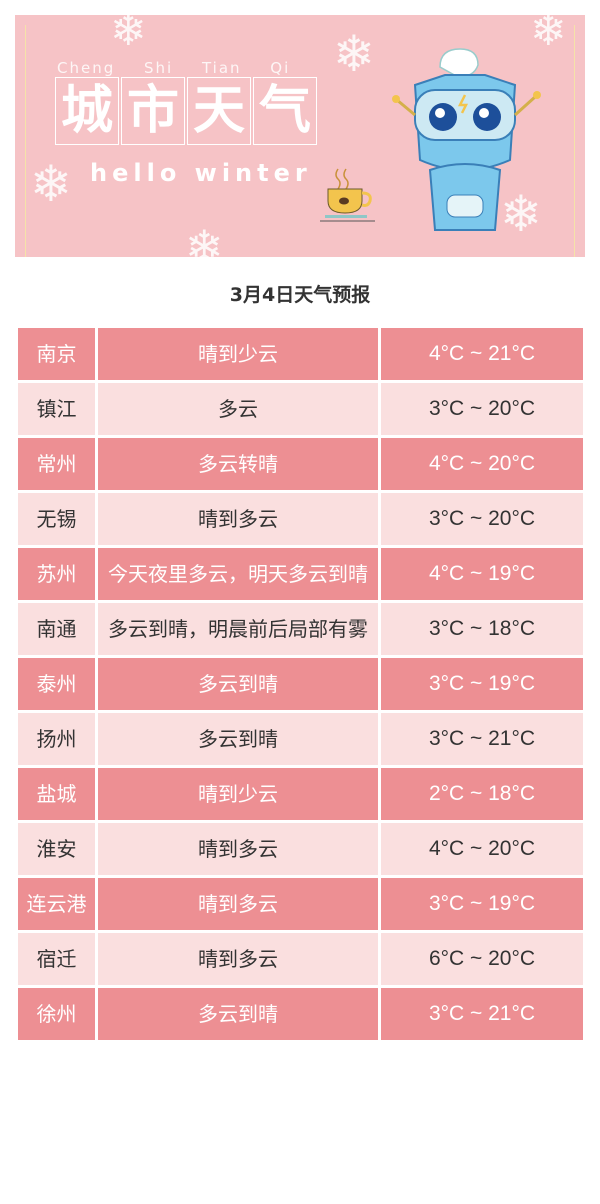 The image size is (600, 1204). I want to click on banner-title-char: 市, so click(153, 111).